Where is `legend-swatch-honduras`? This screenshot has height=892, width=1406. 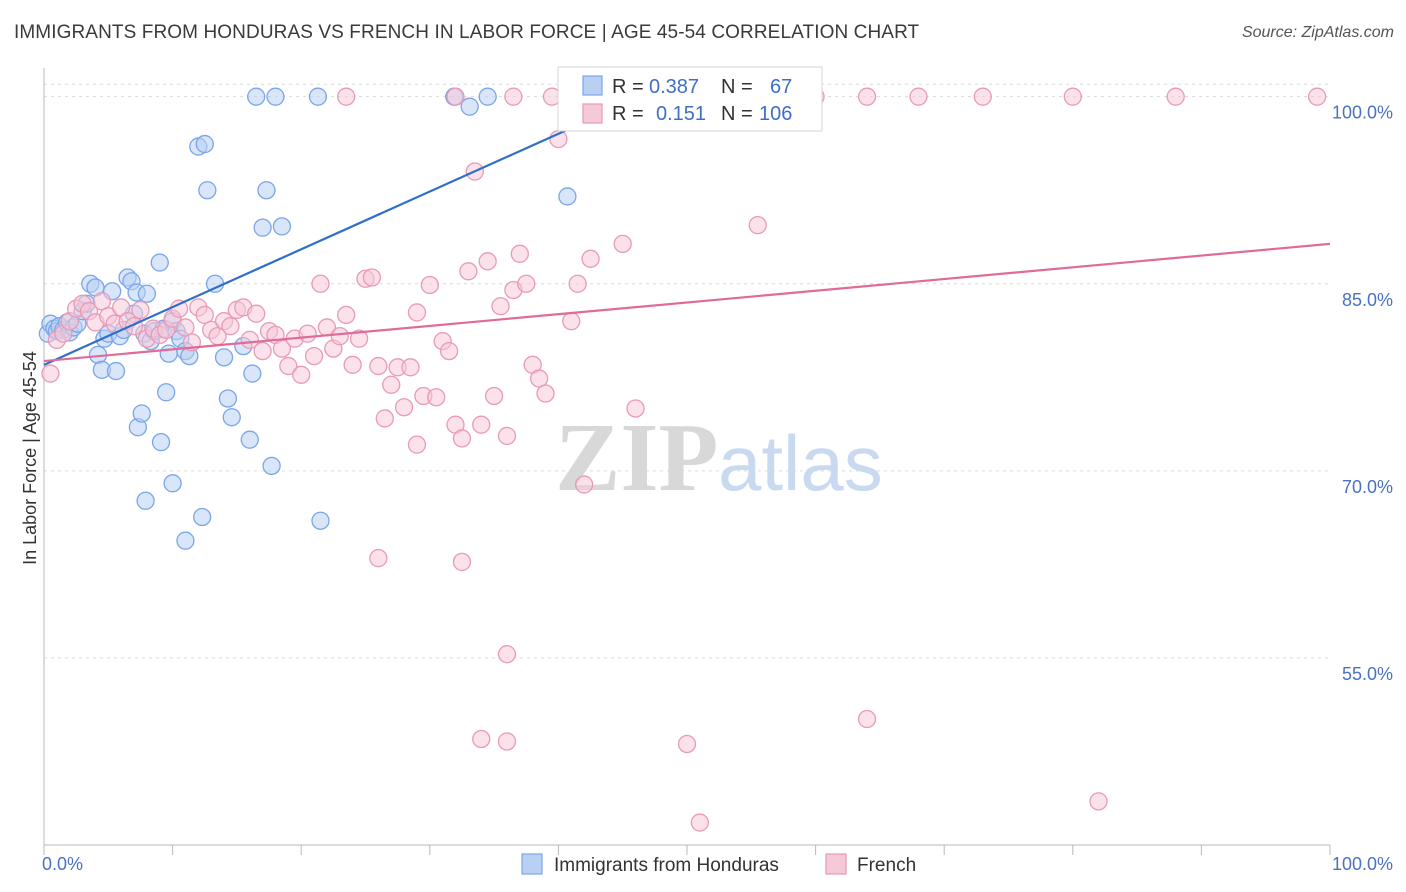
legend-swatch-honduras is located at coordinates (532, 864).